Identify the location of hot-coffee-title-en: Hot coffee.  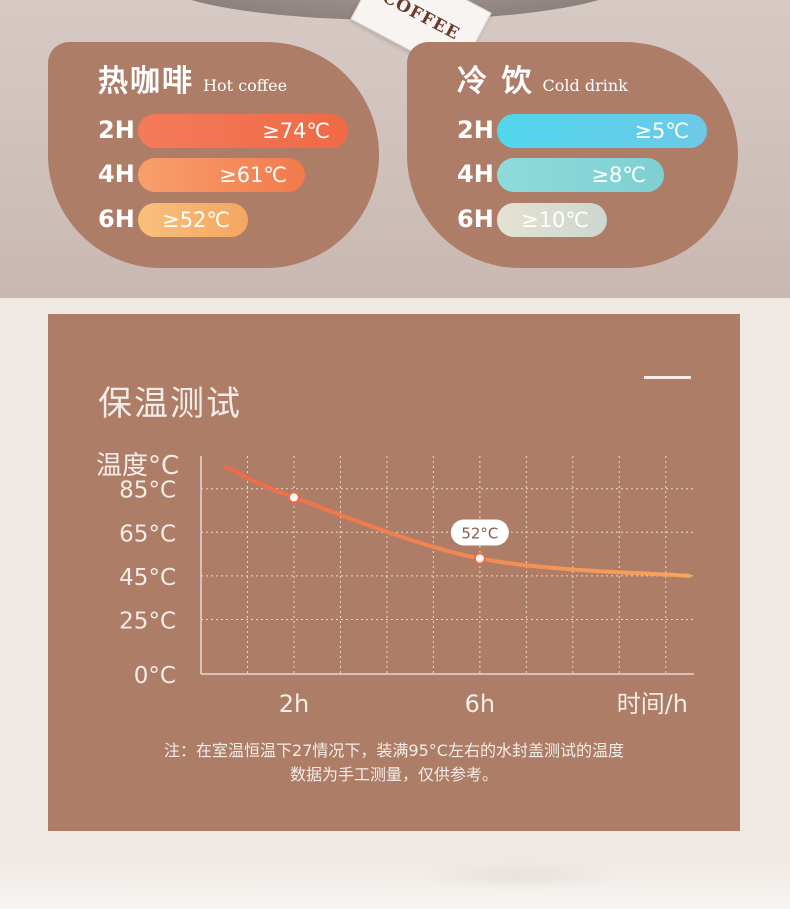
(245, 85).